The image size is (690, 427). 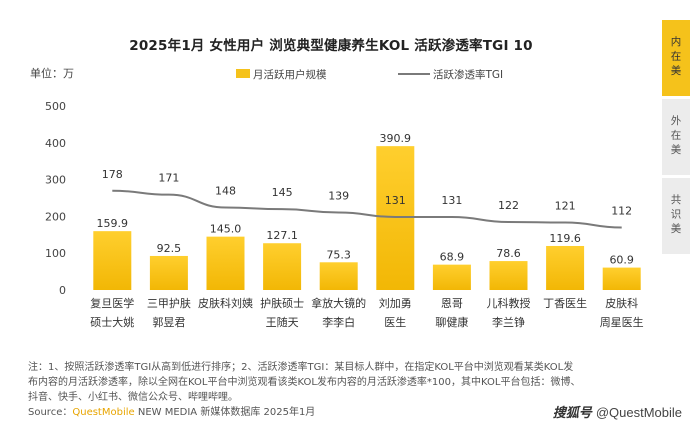 What do you see at coordinates (282, 192) in the screenshot?
I see `line-value-label: 145` at bounding box center [282, 192].